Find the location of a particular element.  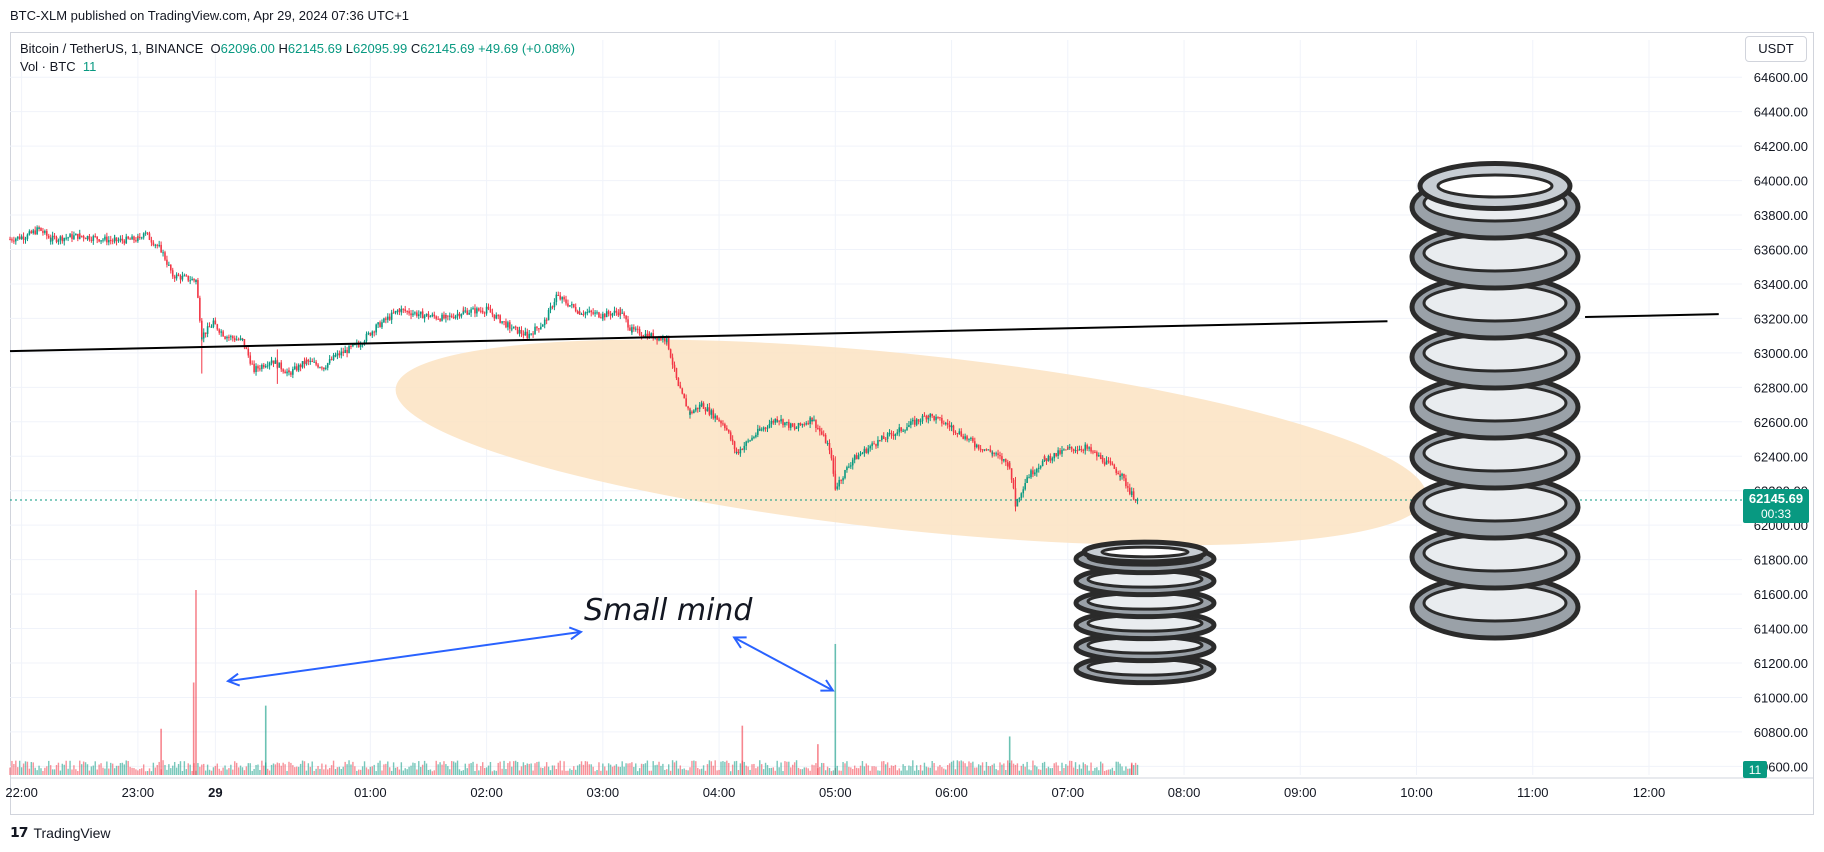

arrow-right is located at coordinates (783, 664).